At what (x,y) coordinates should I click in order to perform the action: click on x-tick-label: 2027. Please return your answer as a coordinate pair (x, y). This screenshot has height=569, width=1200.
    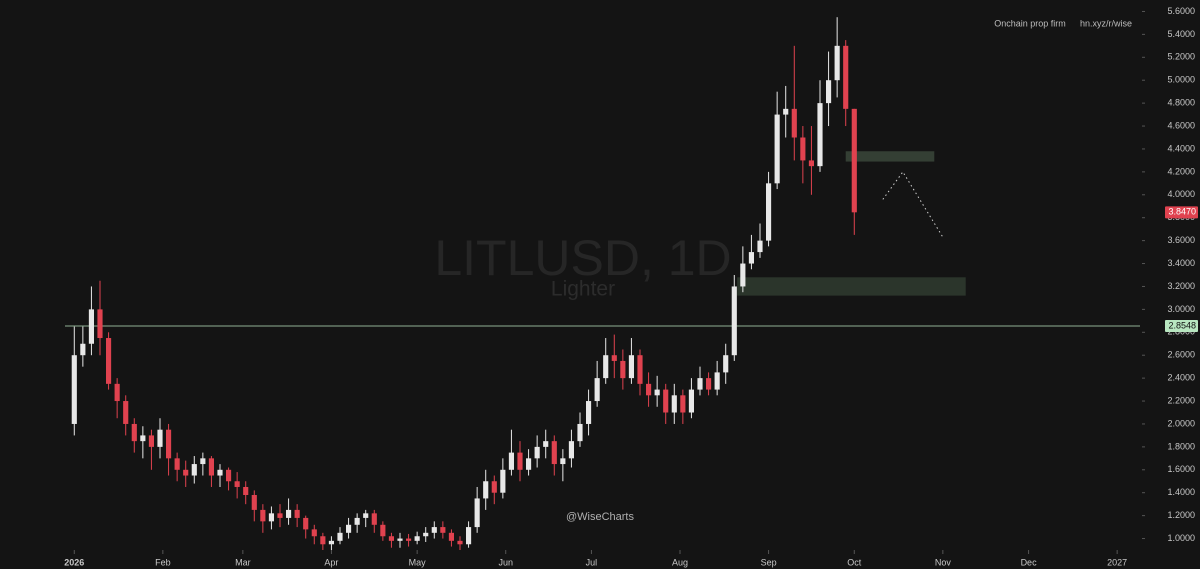
    Looking at the image, I should click on (1117, 562).